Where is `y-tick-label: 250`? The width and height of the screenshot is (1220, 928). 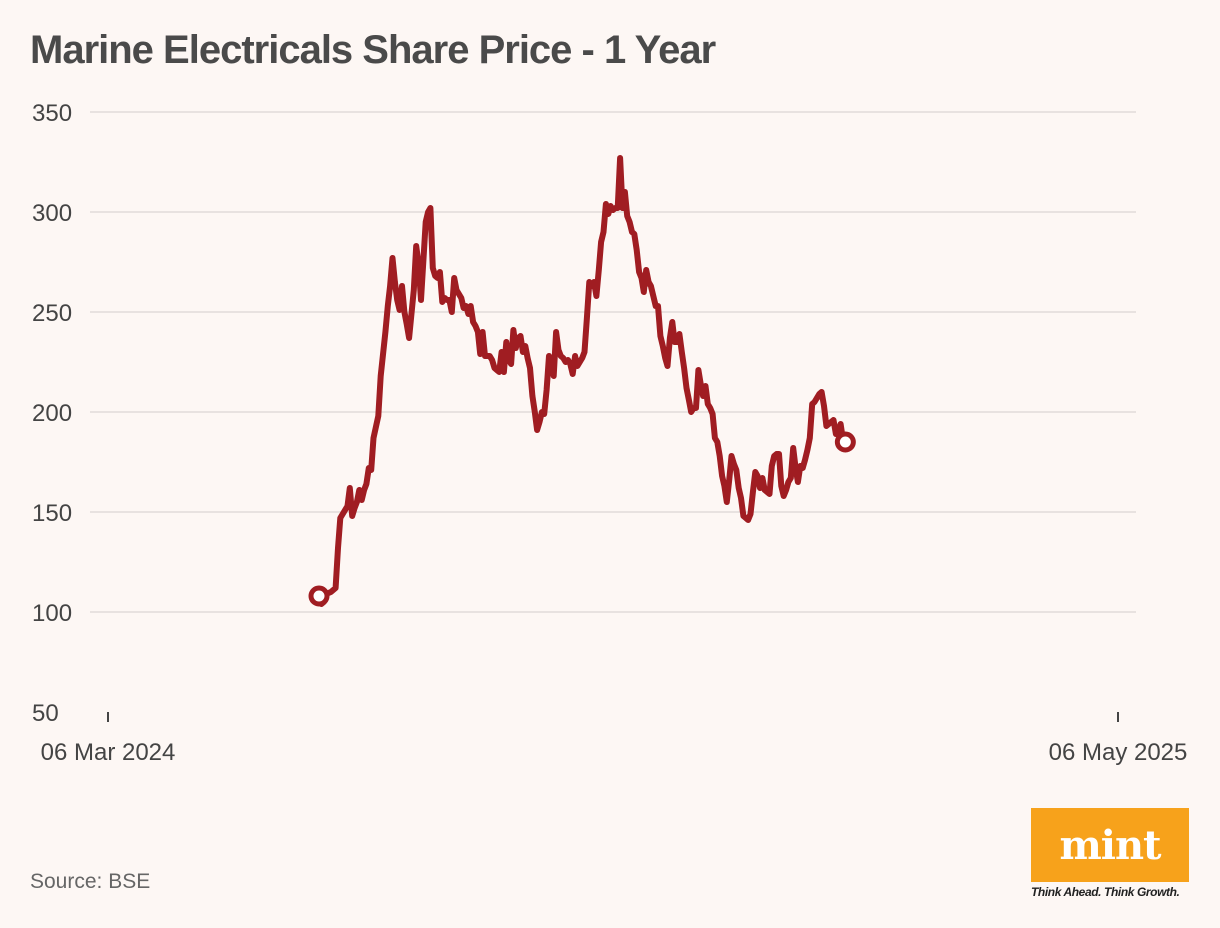
y-tick-label: 250 is located at coordinates (52, 313).